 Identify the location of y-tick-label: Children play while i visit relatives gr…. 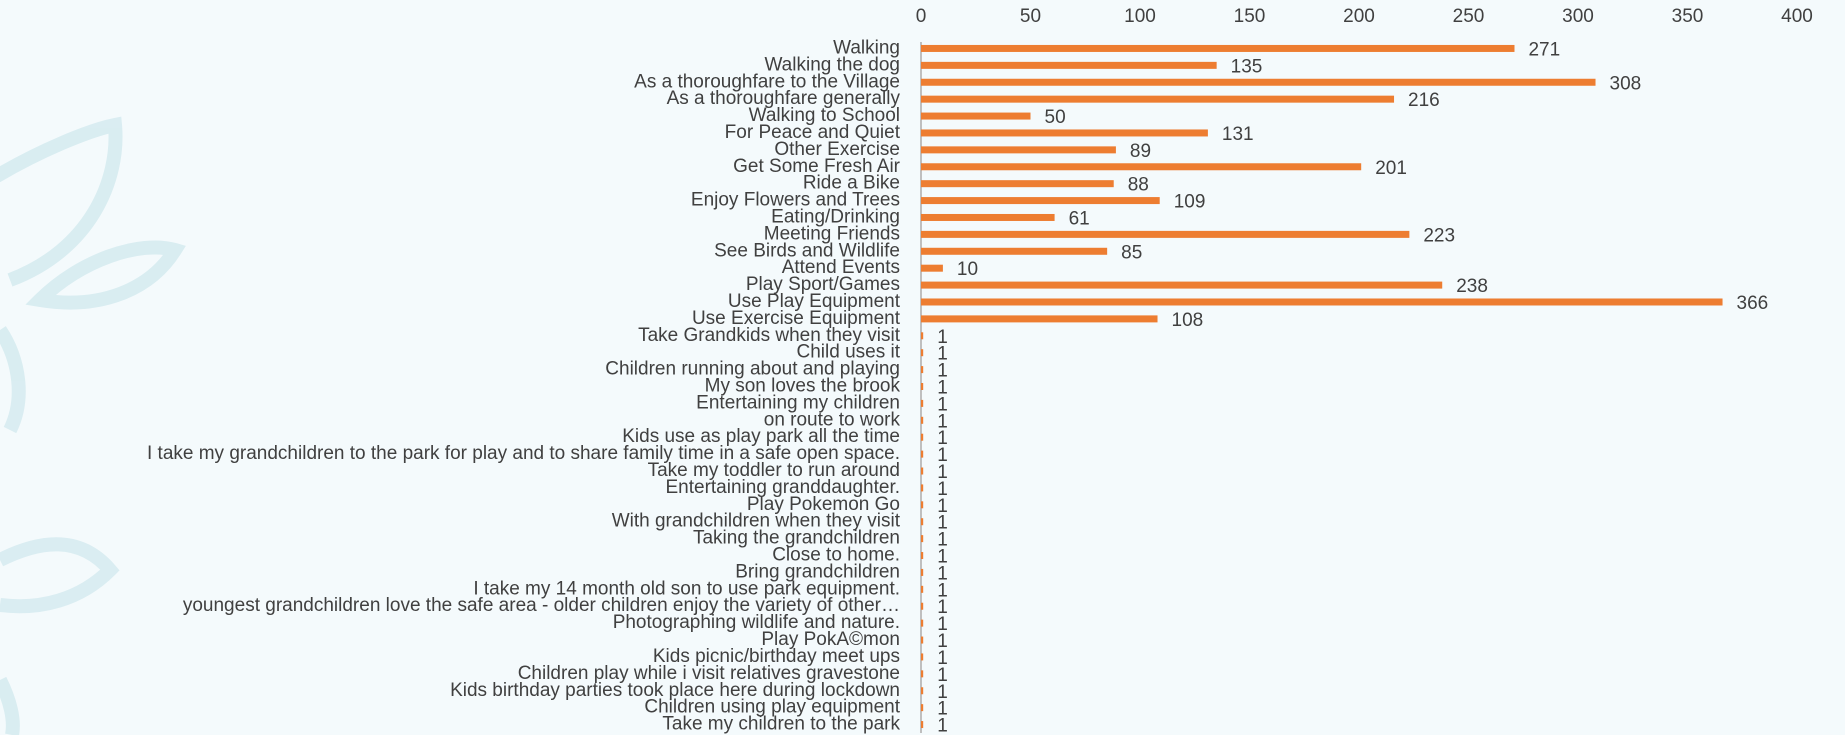
(709, 673).